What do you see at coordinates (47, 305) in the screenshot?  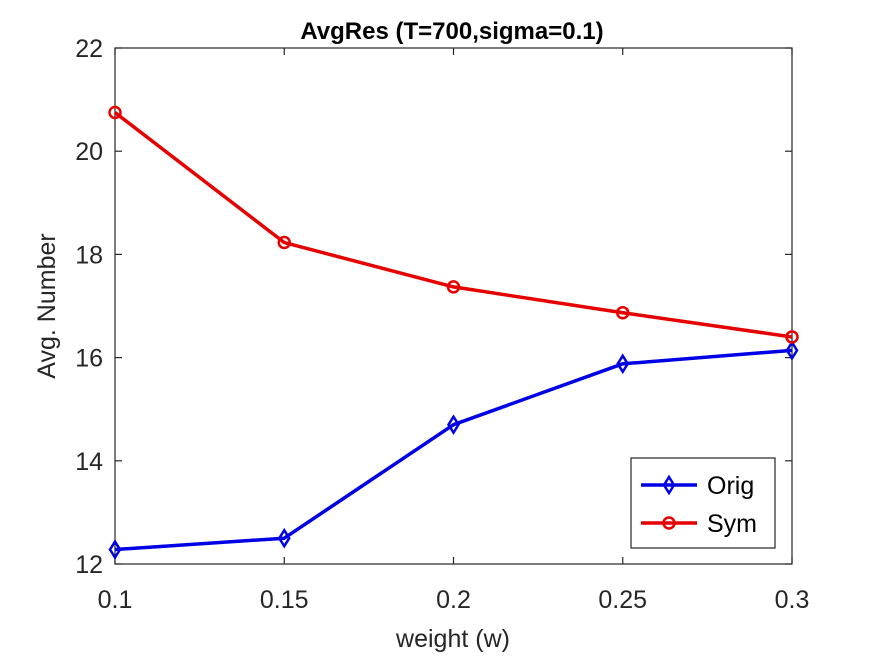 I see `y-axis-label: Avg. Number` at bounding box center [47, 305].